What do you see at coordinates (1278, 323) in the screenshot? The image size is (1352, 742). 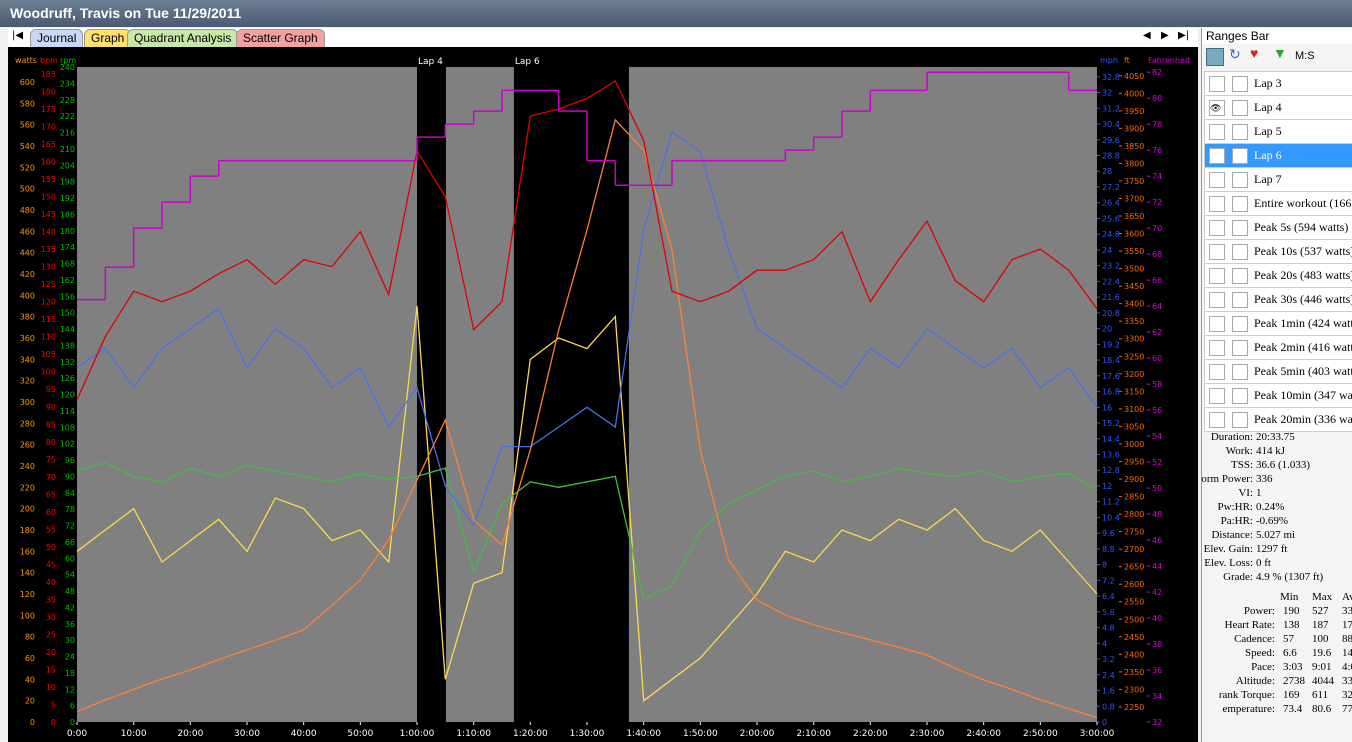 I see `range-row: Peak 1min (424 watts` at bounding box center [1278, 323].